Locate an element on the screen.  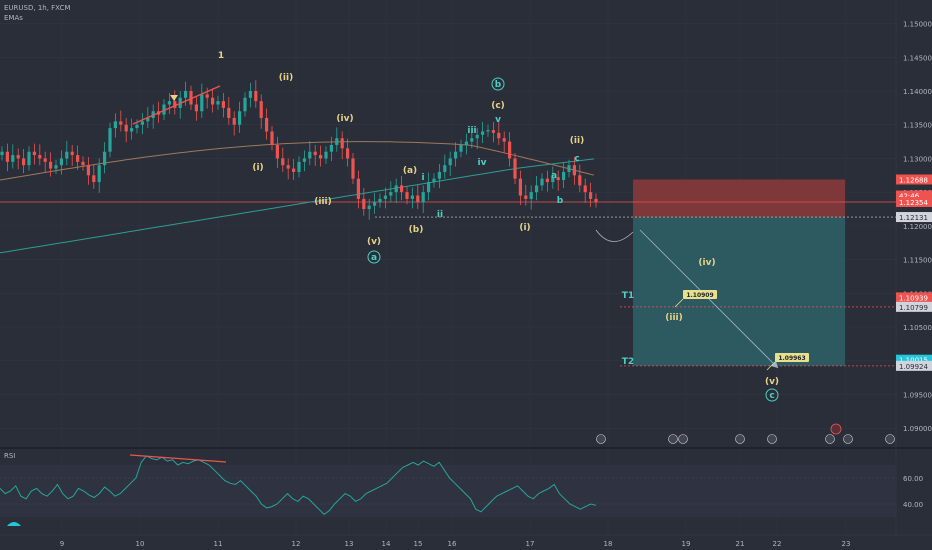
projection-curve is located at coordinates (614, 235).